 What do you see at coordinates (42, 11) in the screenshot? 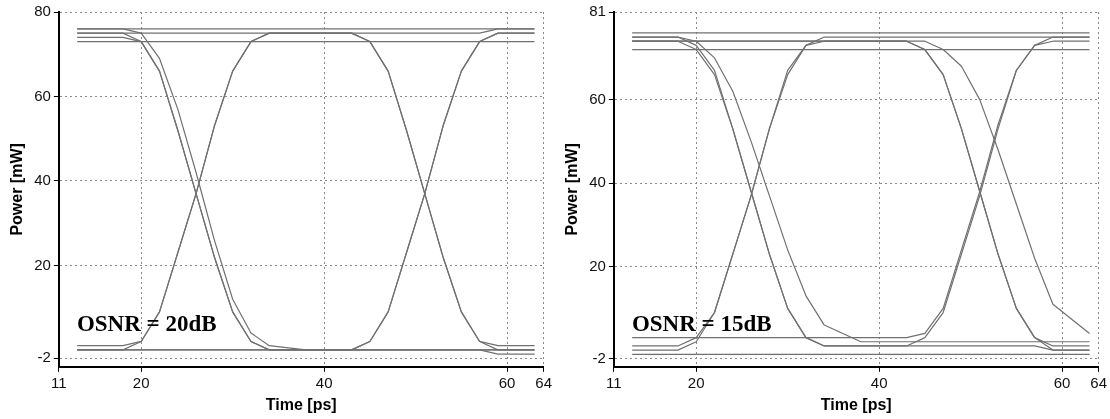
I see `y-tick-label: 80` at bounding box center [42, 11].